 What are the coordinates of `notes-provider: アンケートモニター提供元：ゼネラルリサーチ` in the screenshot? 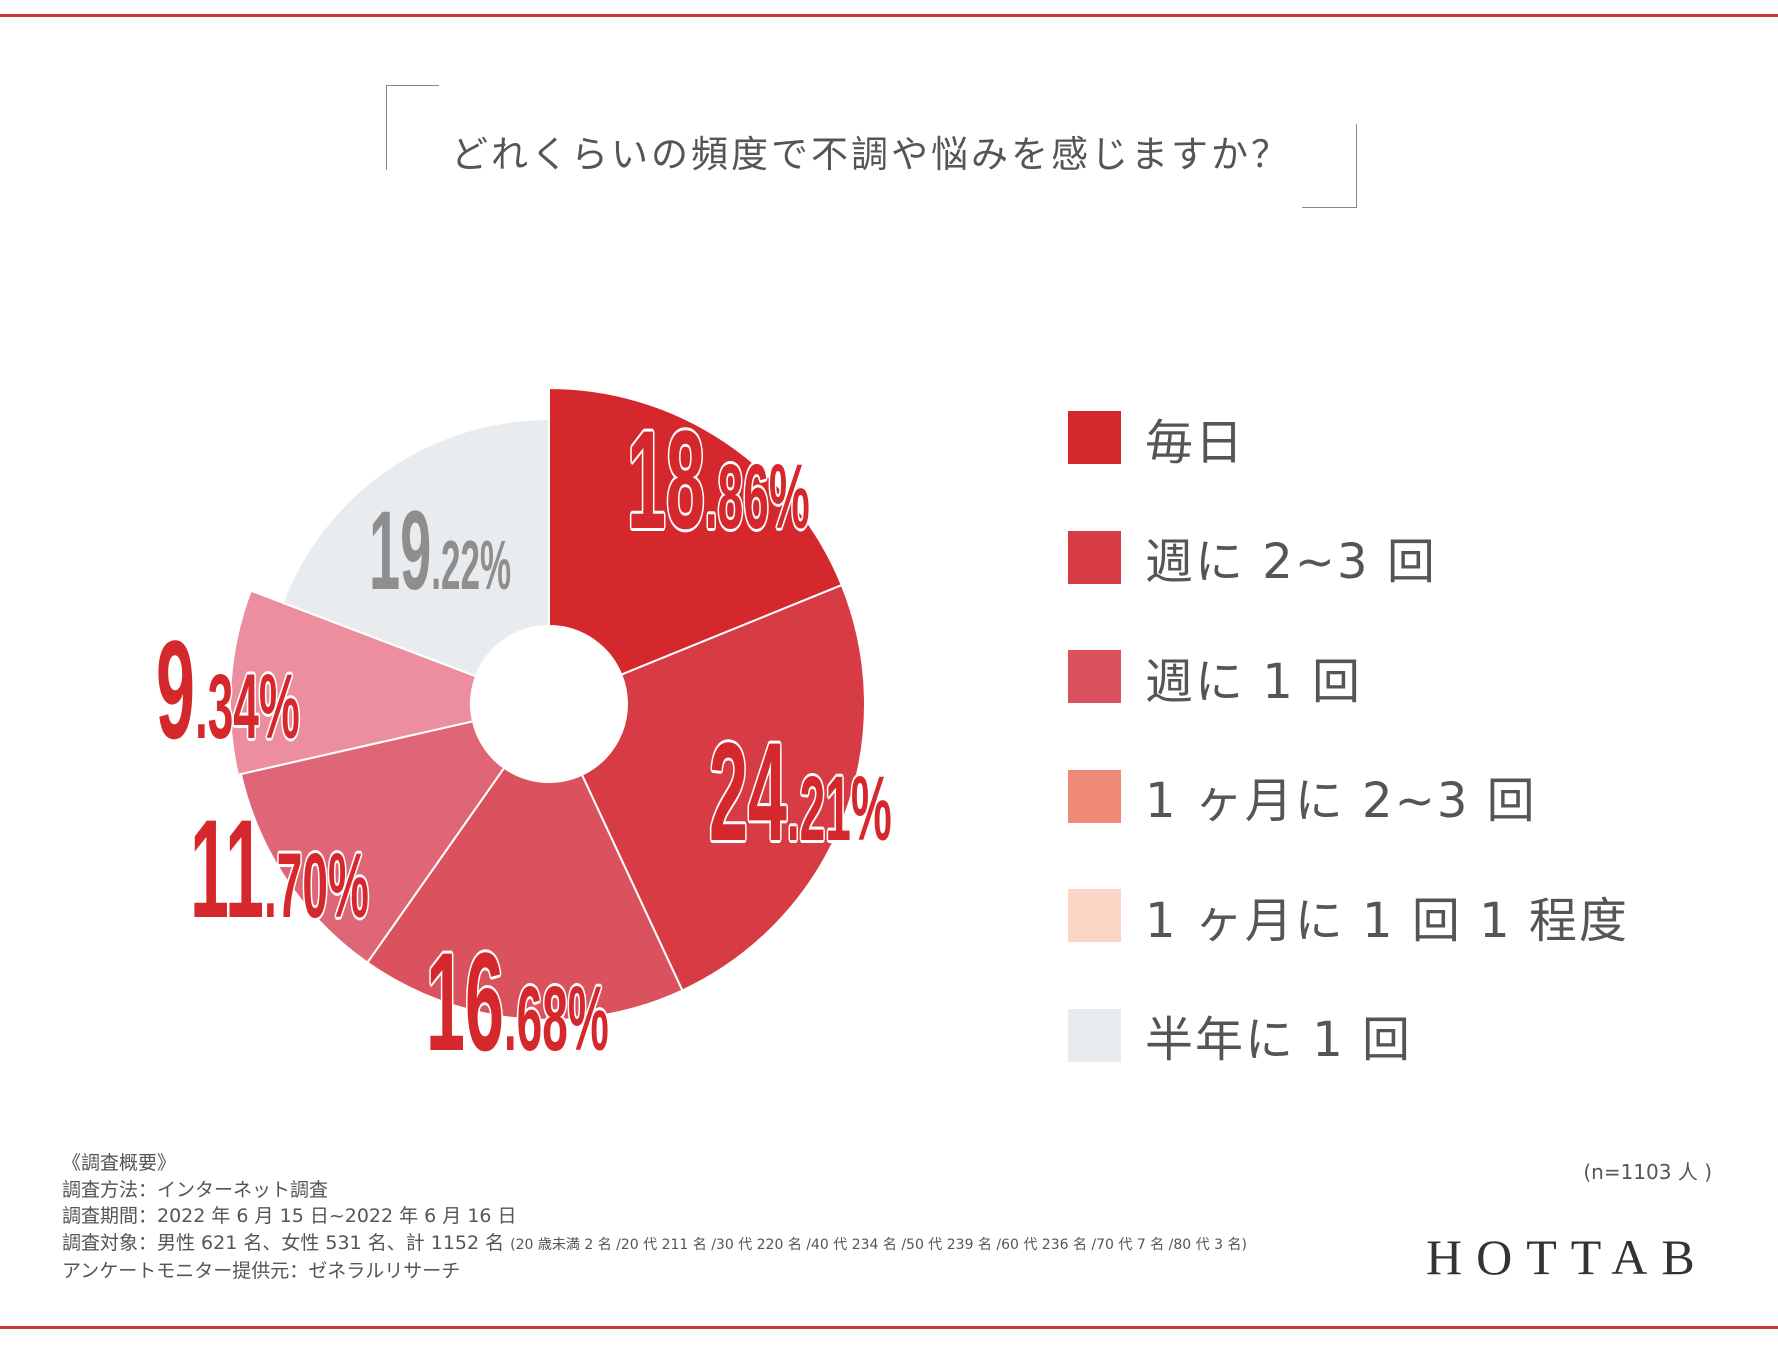 It's located at (261, 1271).